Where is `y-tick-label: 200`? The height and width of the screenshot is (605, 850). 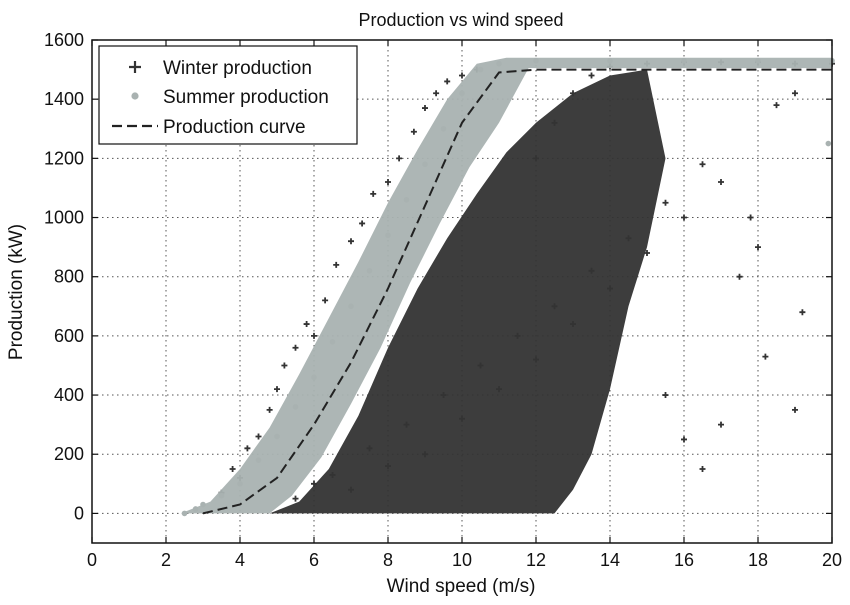
y-tick-label: 200 is located at coordinates (69, 454).